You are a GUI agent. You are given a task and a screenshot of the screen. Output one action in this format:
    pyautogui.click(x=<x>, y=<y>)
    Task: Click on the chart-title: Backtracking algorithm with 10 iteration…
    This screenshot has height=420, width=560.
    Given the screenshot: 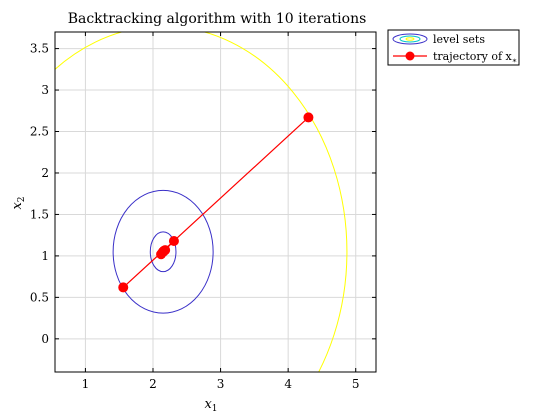 What is the action you would take?
    pyautogui.click(x=217, y=19)
    